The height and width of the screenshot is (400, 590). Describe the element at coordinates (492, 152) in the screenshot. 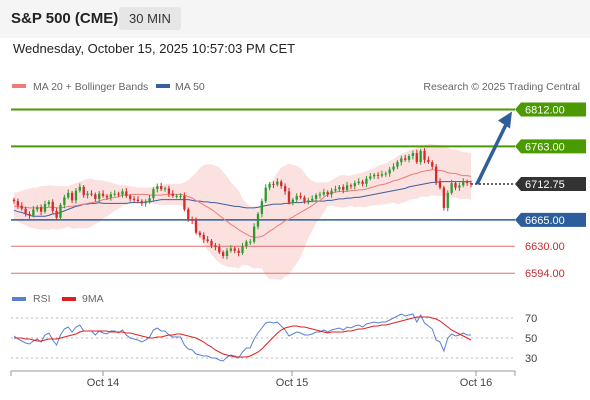

I see `arrow-shaft` at that location.